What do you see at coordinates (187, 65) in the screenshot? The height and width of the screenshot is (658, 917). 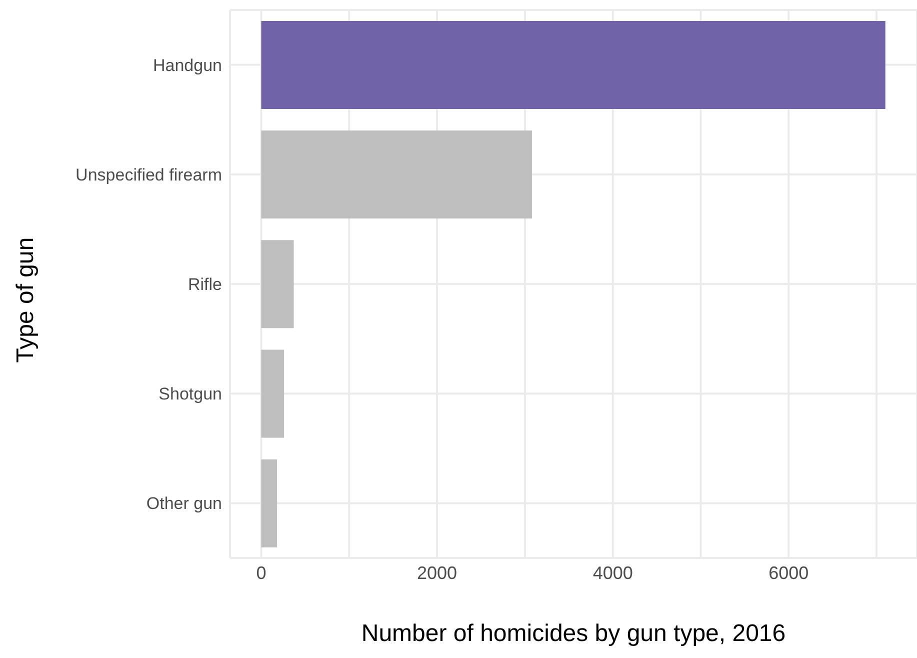 I see `y-tick-label: Handgun` at bounding box center [187, 65].